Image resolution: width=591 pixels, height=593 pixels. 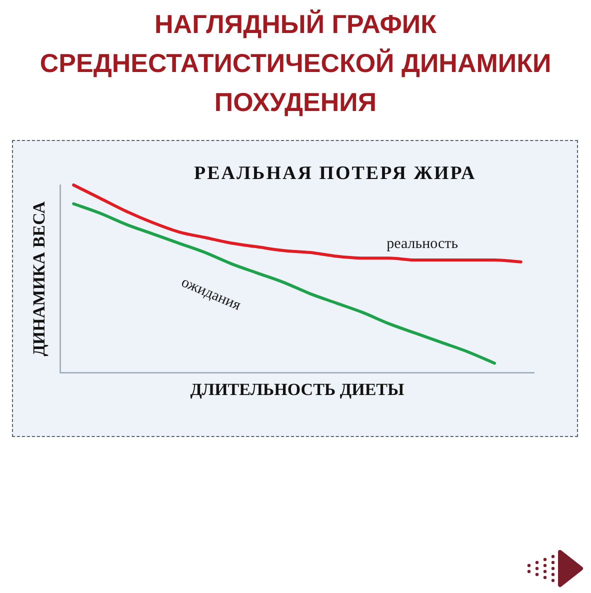 I want to click on series-label: реальность, so click(x=422, y=244).